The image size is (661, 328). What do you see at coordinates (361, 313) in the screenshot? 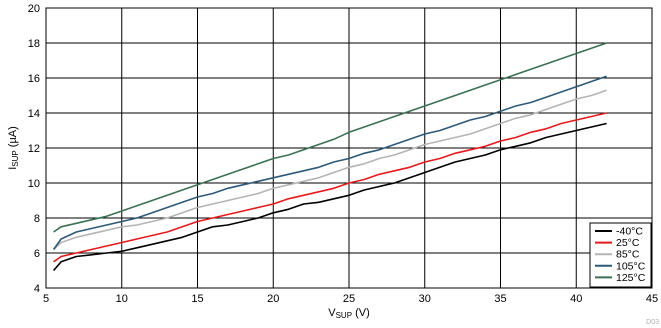
I see `x-axis-title-unit: (V)` at bounding box center [361, 313].